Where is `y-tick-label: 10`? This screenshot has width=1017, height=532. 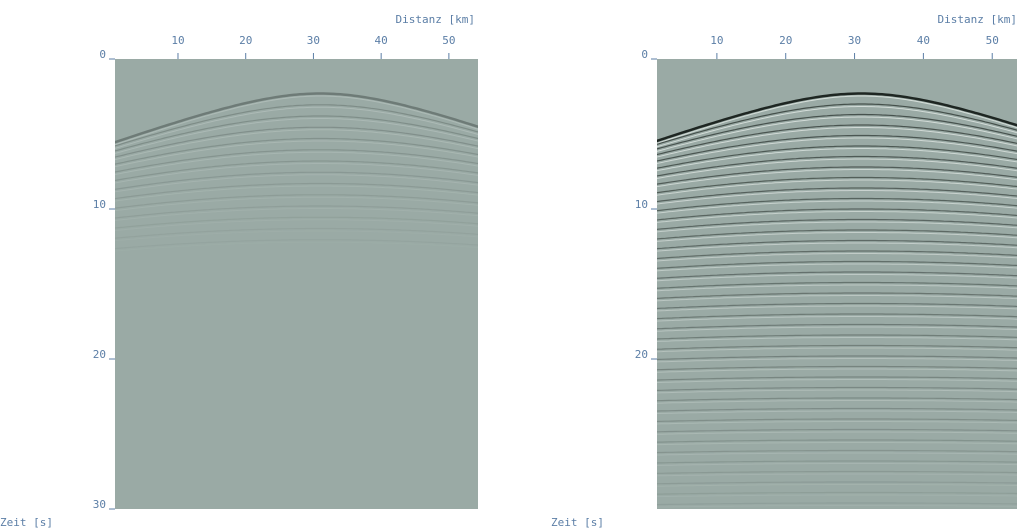
y-tick-label: 10 is located at coordinates (641, 204).